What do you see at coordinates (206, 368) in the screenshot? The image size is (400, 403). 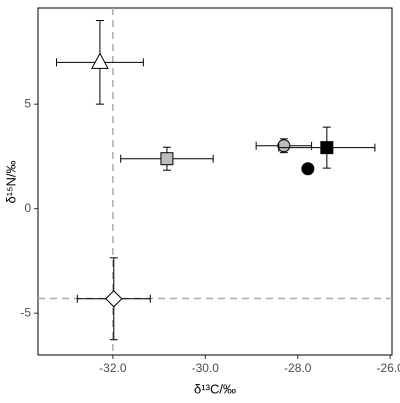 I see `x-tick-label: -30.0` at bounding box center [206, 368].